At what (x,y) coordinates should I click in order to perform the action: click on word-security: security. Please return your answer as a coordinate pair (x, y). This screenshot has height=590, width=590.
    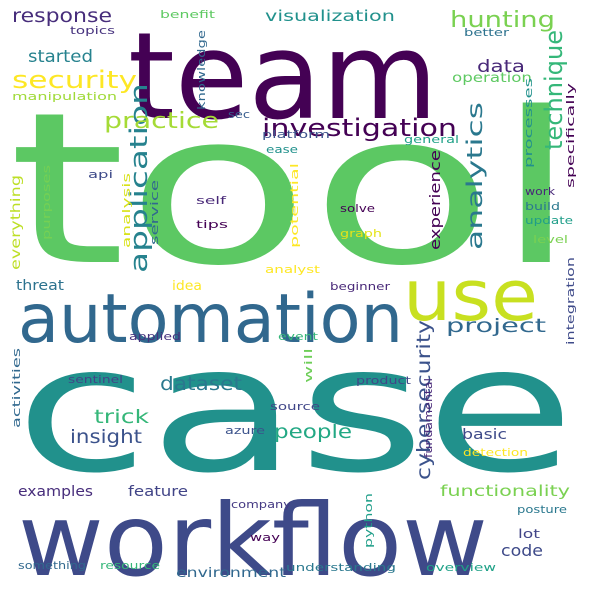
    Looking at the image, I should click on (74, 80).